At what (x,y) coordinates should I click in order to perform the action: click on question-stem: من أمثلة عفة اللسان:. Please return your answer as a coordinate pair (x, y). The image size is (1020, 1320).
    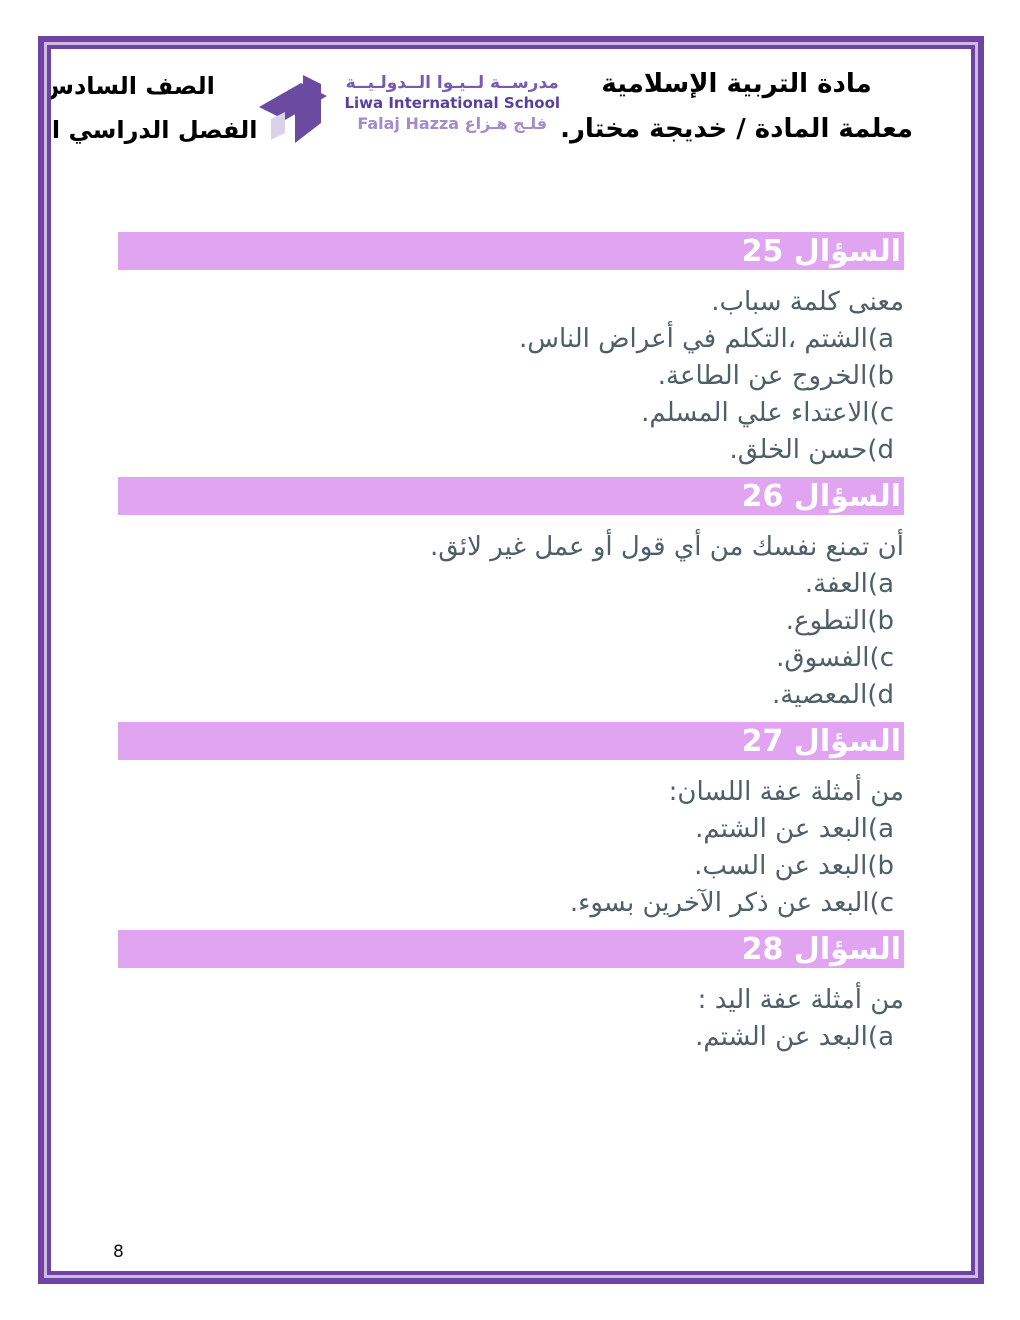
    Looking at the image, I should click on (786, 792).